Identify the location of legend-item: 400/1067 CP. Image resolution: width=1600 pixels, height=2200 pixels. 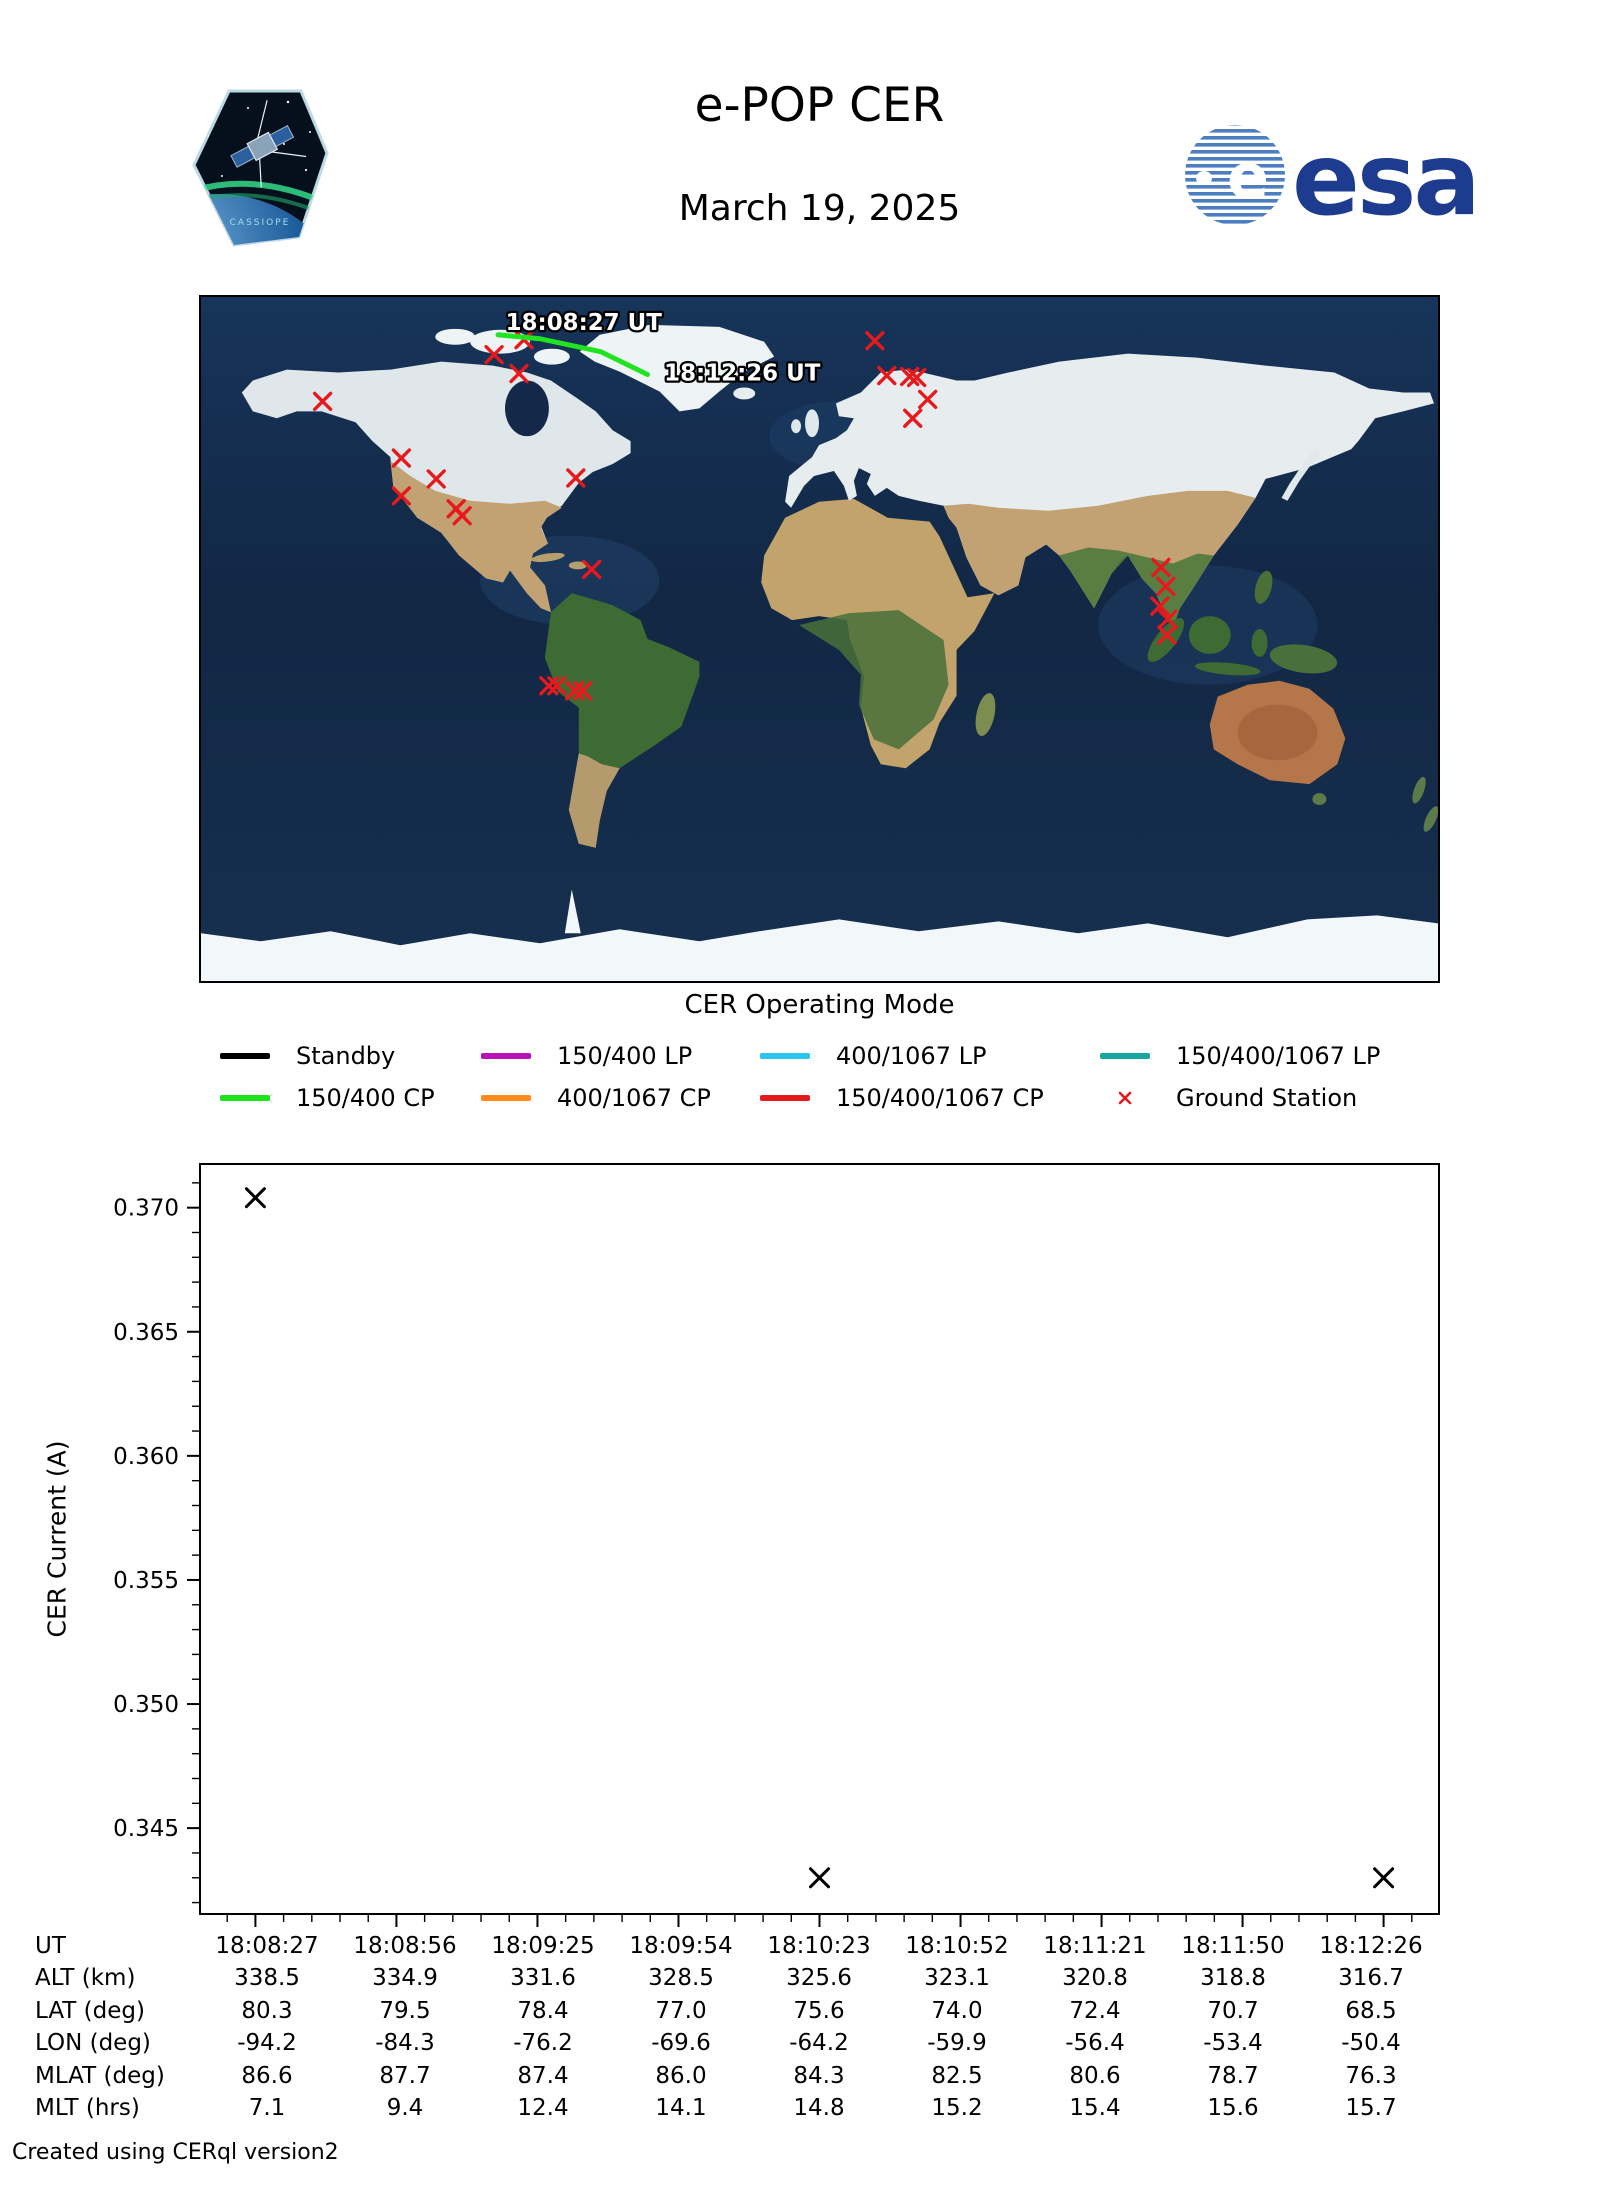
(596, 1098).